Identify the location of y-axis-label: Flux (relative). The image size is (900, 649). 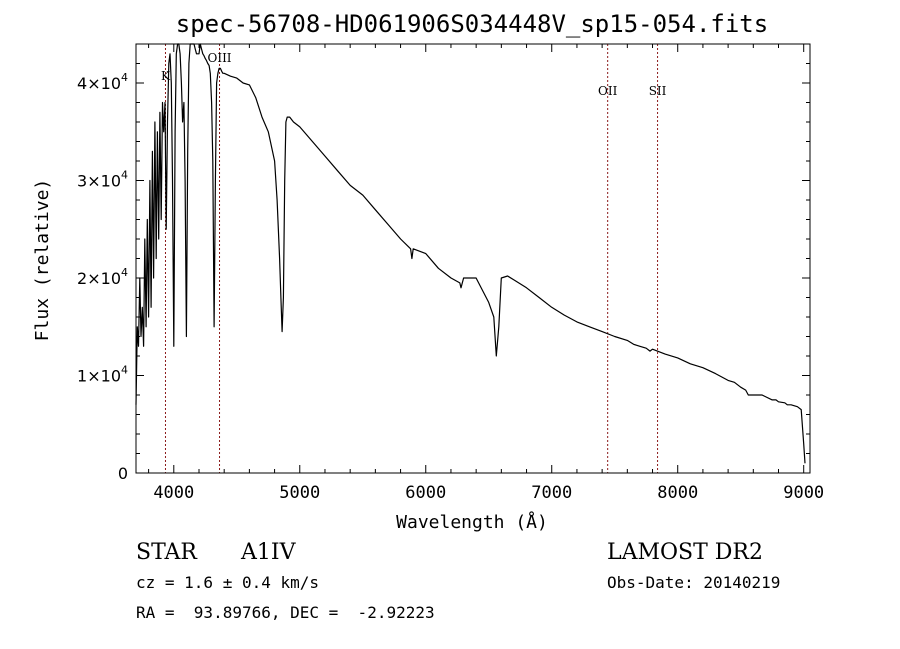
(42, 260).